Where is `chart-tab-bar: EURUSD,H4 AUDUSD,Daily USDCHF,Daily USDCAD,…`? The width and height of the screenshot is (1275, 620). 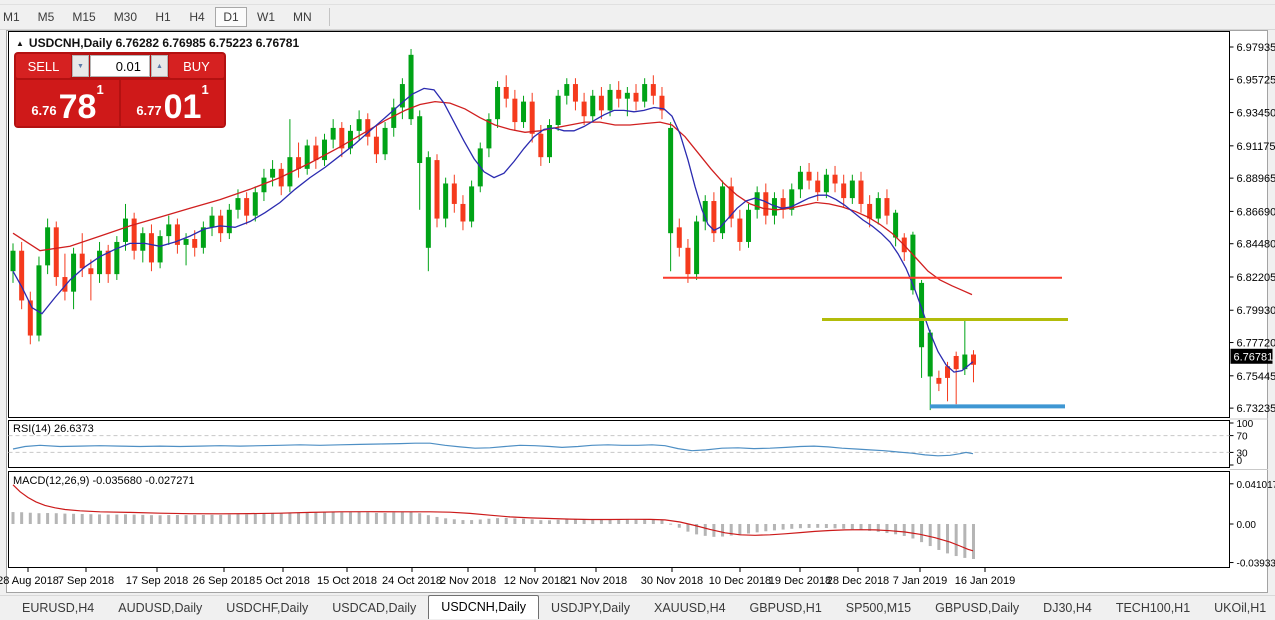 chart-tab-bar: EURUSD,H4 AUDUSD,Daily USDCHF,Daily USDCAD,… is located at coordinates (637, 607).